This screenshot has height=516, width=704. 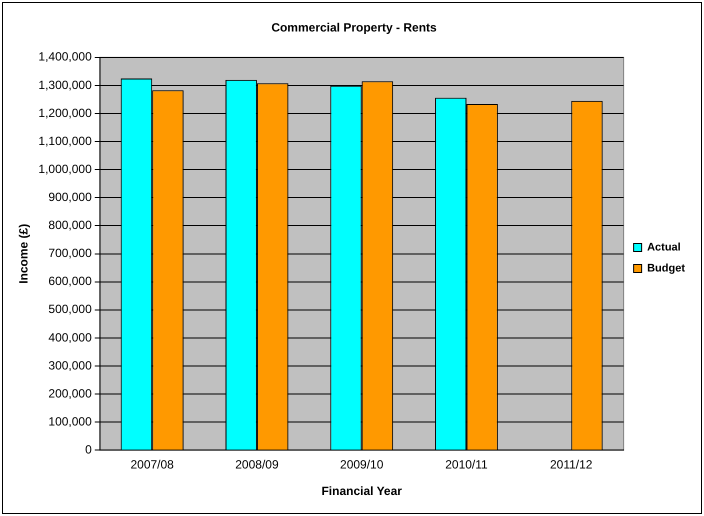 I want to click on x-tick-label: 2009/10, so click(x=362, y=465).